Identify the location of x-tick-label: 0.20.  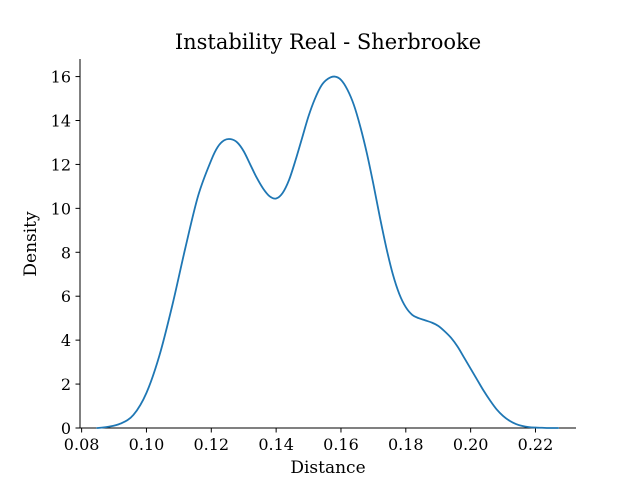
(471, 444).